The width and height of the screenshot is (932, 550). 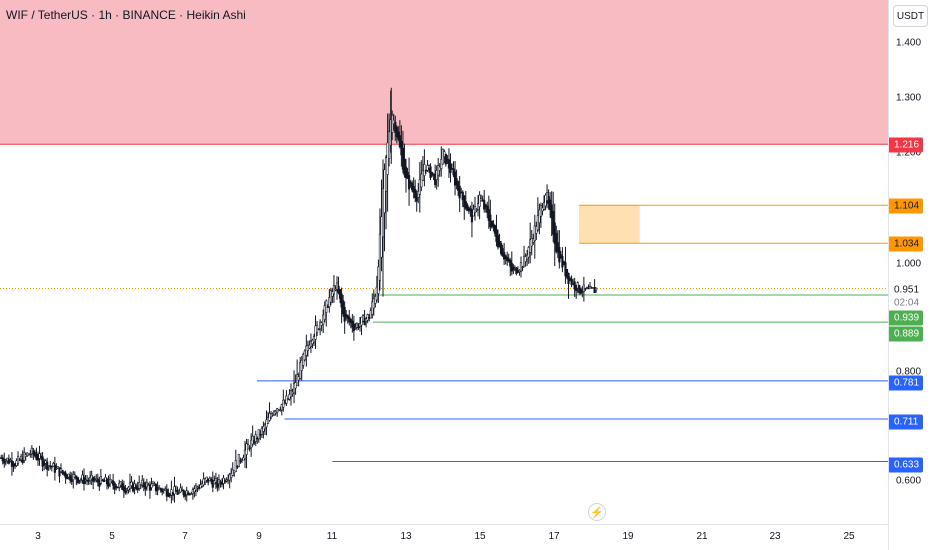 What do you see at coordinates (910, 16) in the screenshot?
I see `currency-unit-button: USDT` at bounding box center [910, 16].